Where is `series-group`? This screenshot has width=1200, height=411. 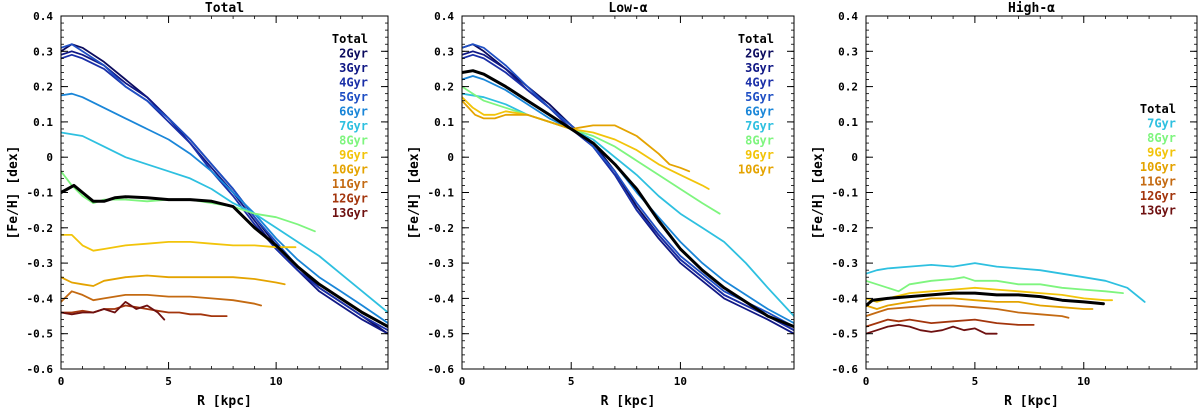
series-group is located at coordinates (1006, 298).